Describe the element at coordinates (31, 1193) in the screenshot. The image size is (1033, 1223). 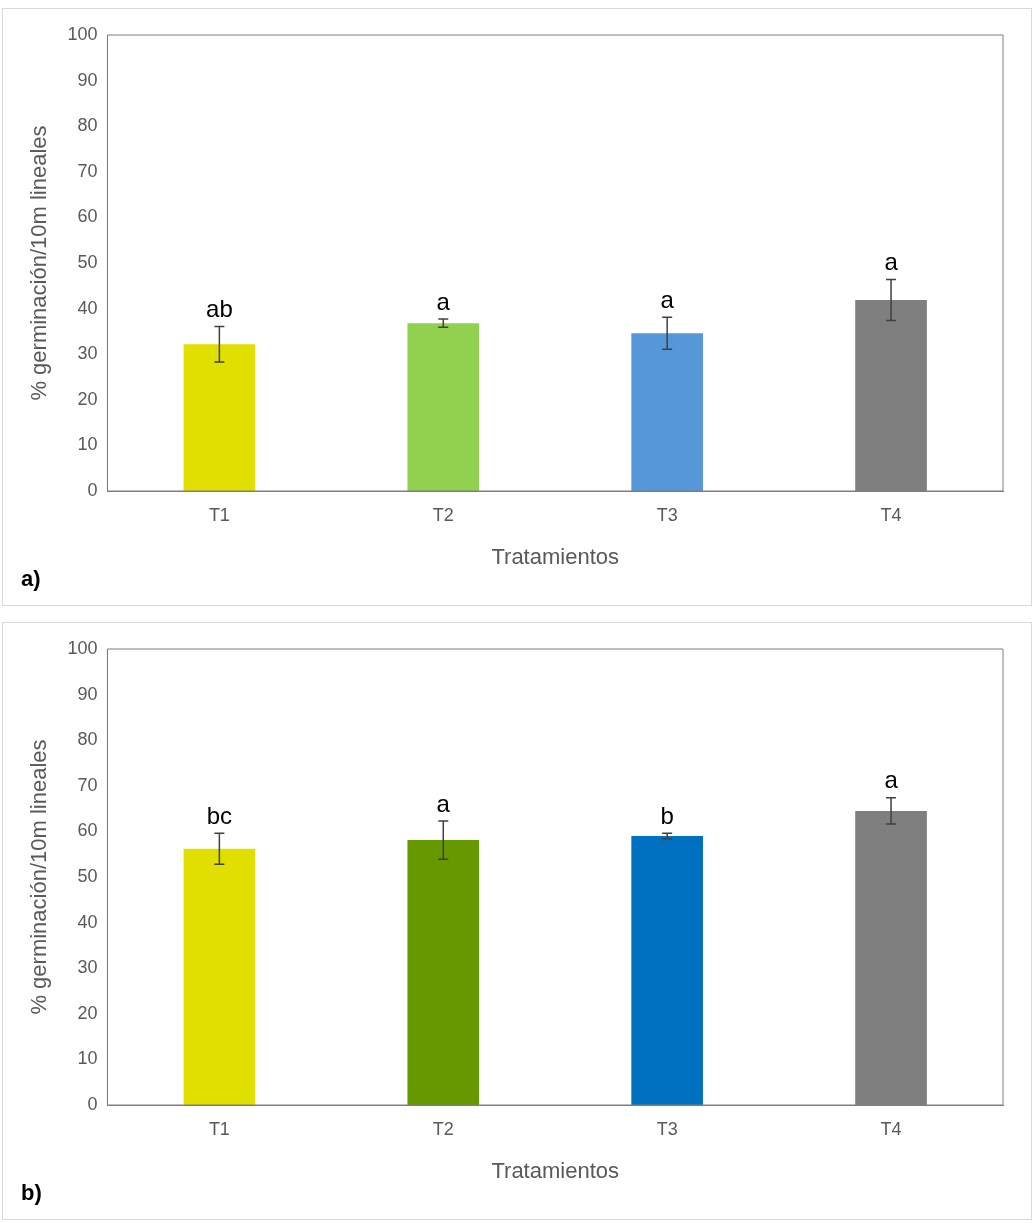
I see `text: b)` at that location.